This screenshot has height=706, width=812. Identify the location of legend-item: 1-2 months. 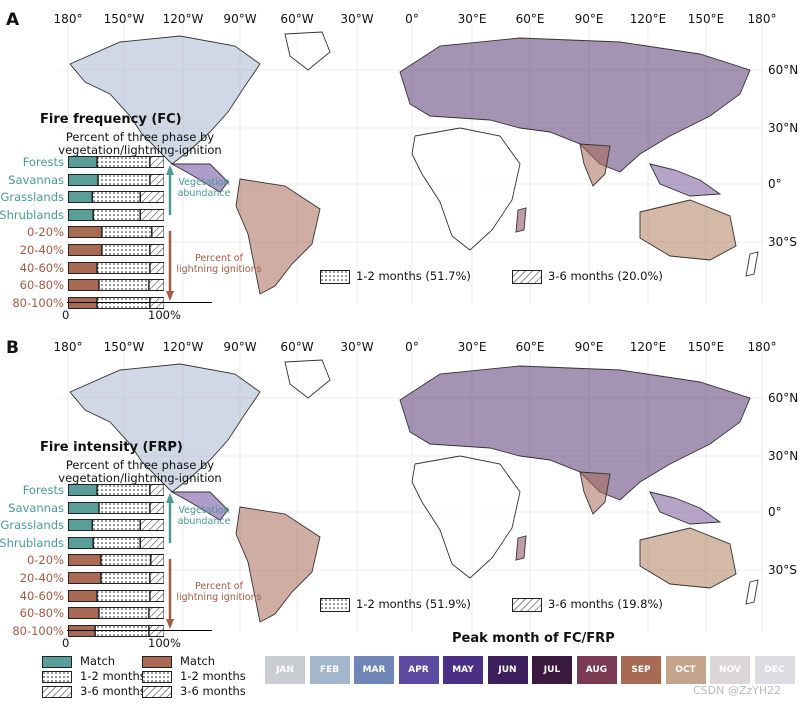
(94, 676).